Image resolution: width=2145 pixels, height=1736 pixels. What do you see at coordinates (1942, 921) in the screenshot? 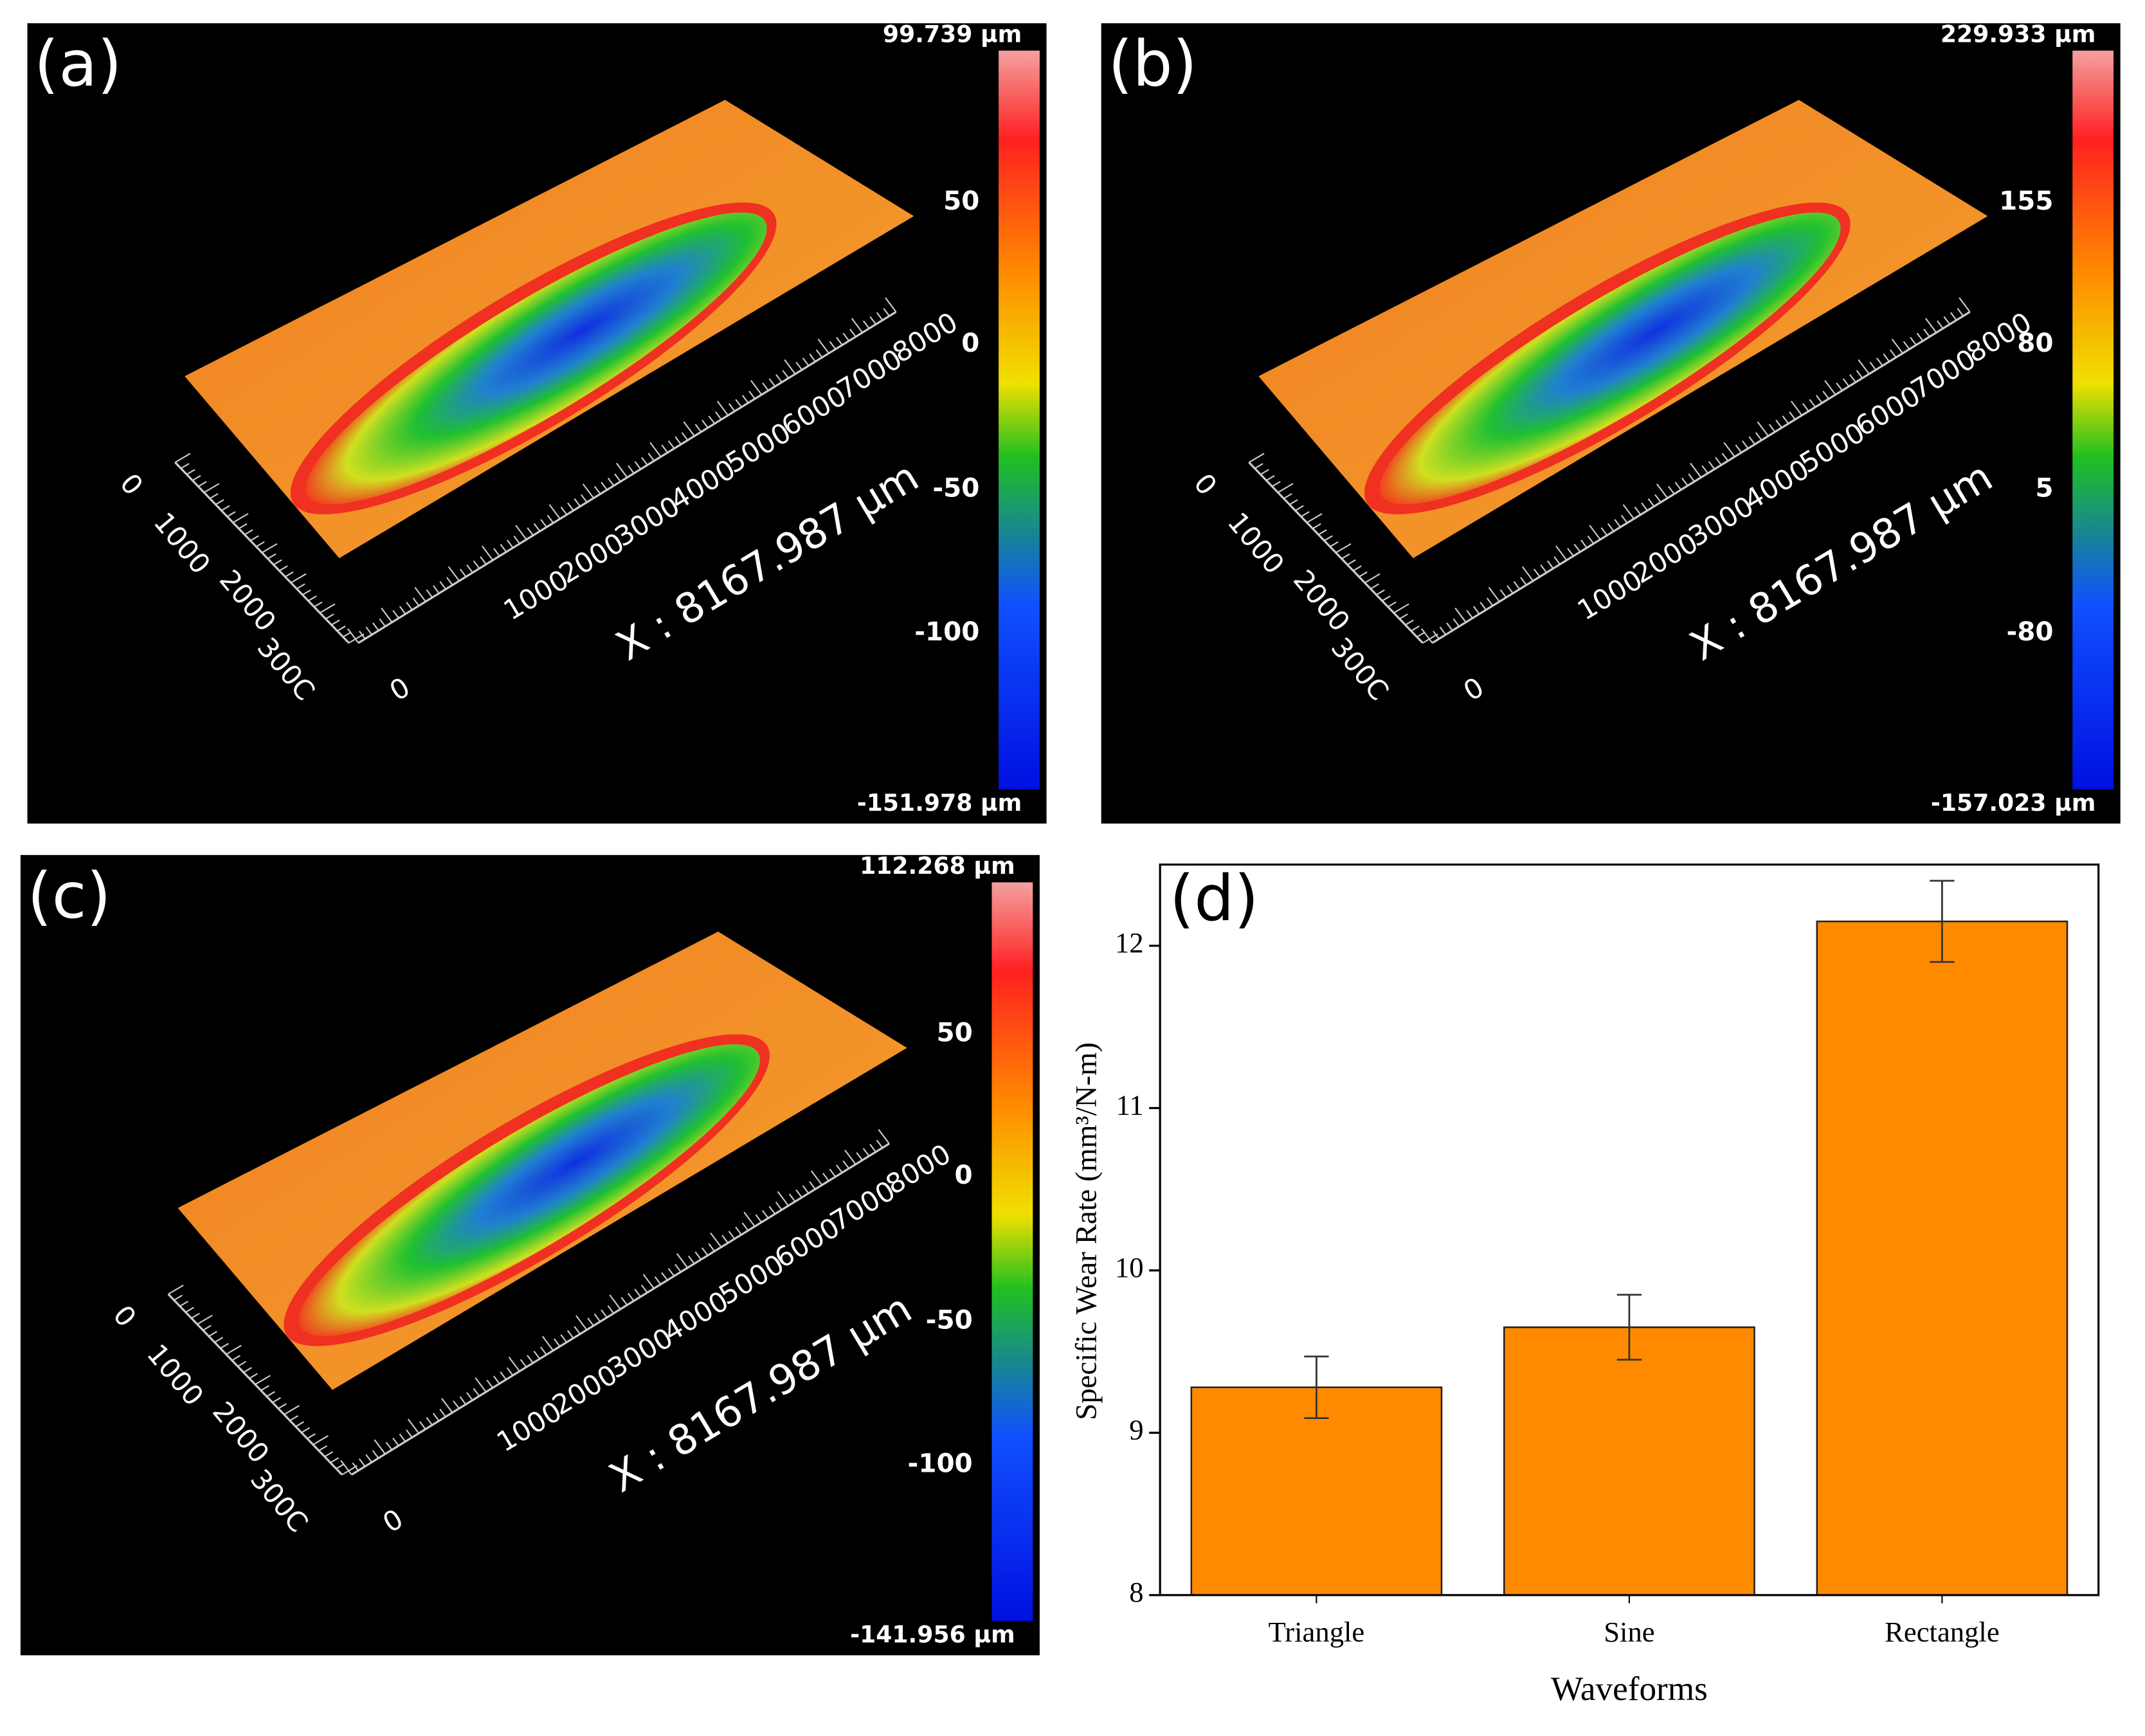
I see `error-bar` at bounding box center [1942, 921].